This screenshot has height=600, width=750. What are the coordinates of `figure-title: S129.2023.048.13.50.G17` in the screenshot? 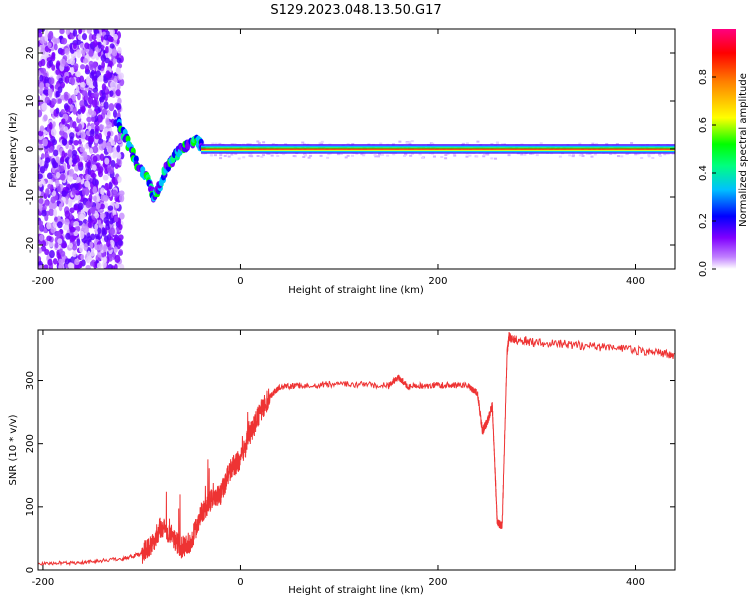 It's located at (355, 10).